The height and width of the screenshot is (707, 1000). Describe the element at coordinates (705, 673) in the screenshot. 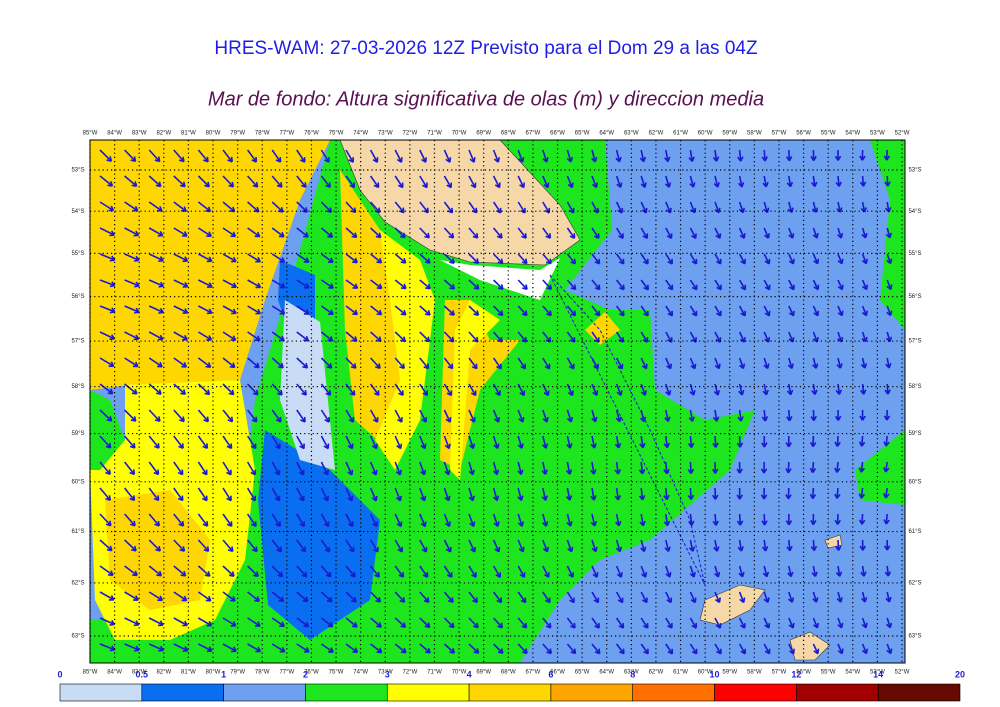

I see `lon-label-bottom: 60°W` at that location.